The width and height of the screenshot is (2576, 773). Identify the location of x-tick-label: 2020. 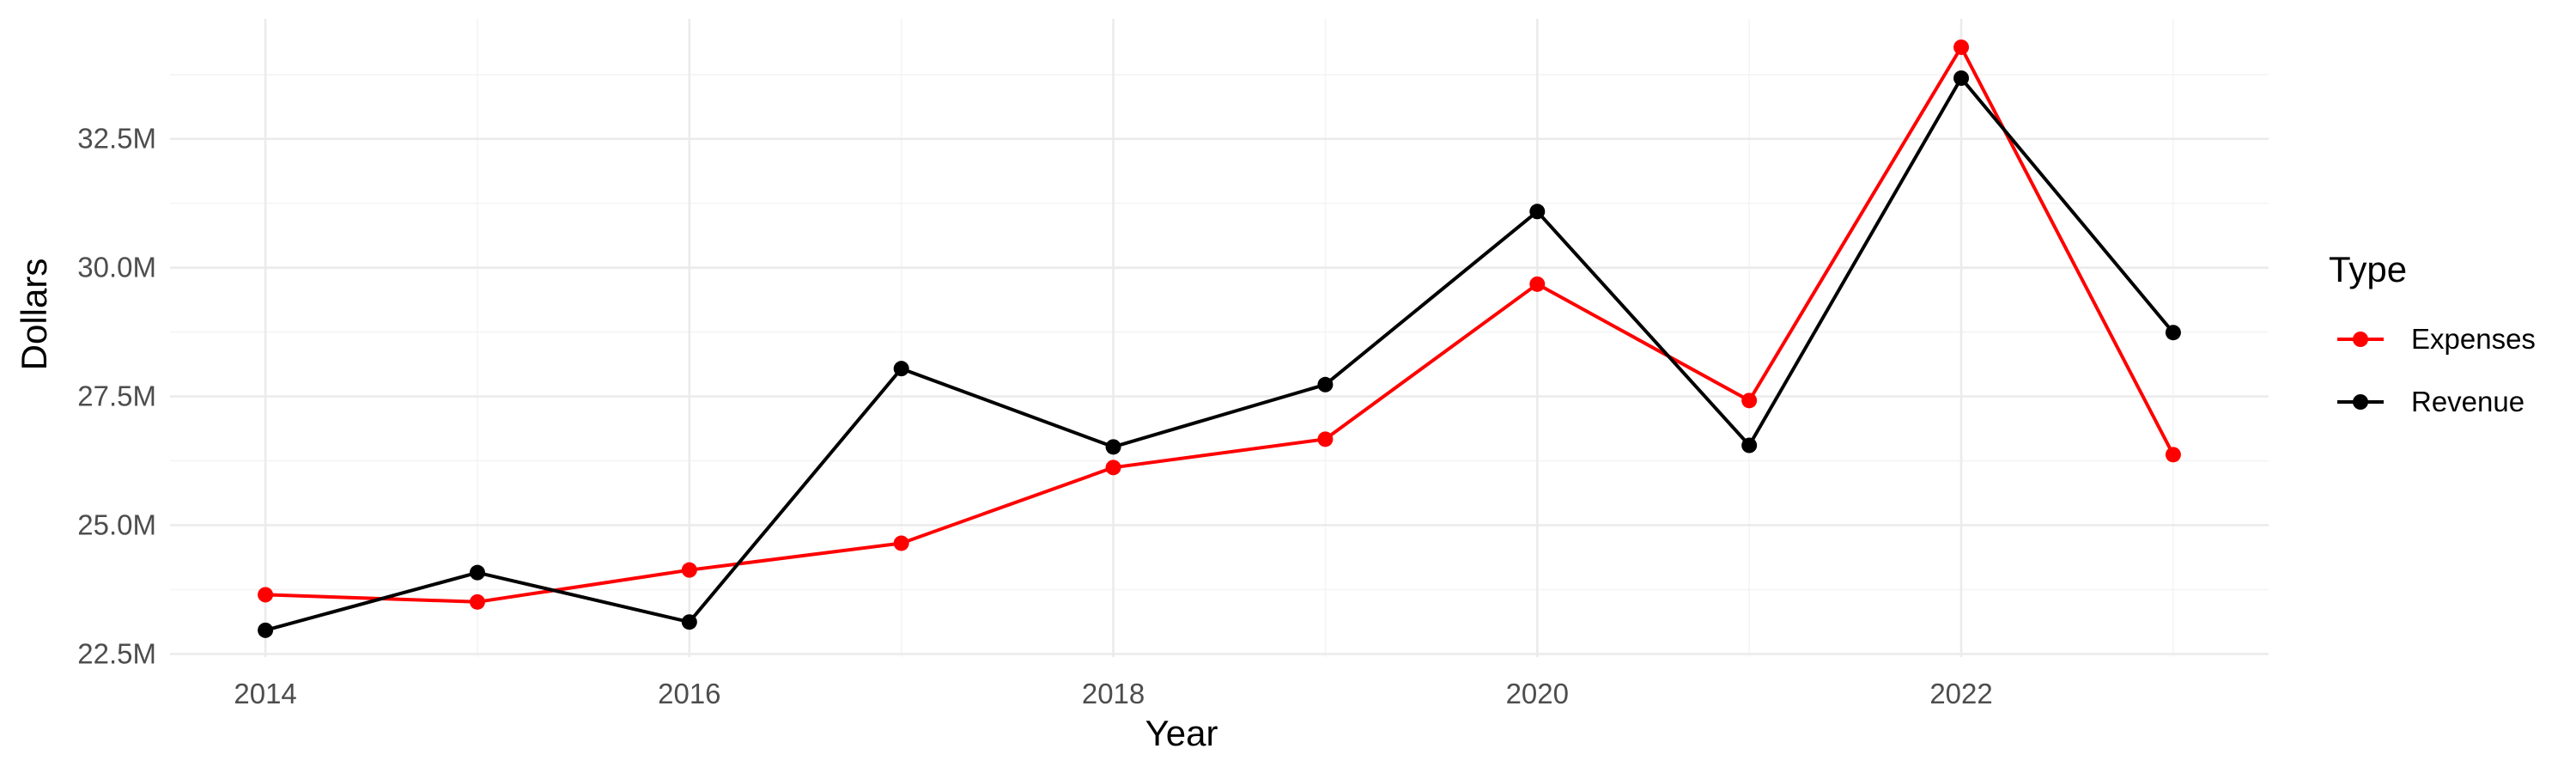
(1537, 693).